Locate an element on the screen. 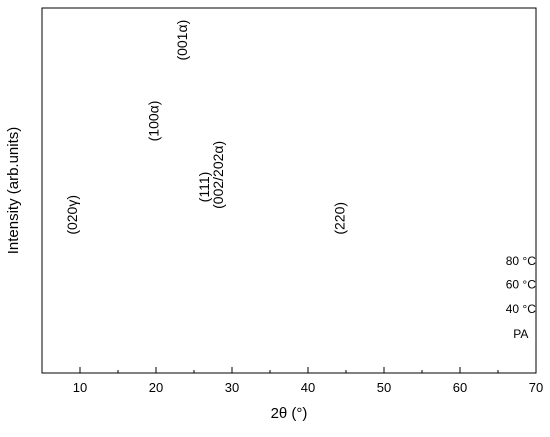 Image resolution: width=550 pixels, height=437 pixels. x-axis-title: 2θ (°) is located at coordinates (289, 413).